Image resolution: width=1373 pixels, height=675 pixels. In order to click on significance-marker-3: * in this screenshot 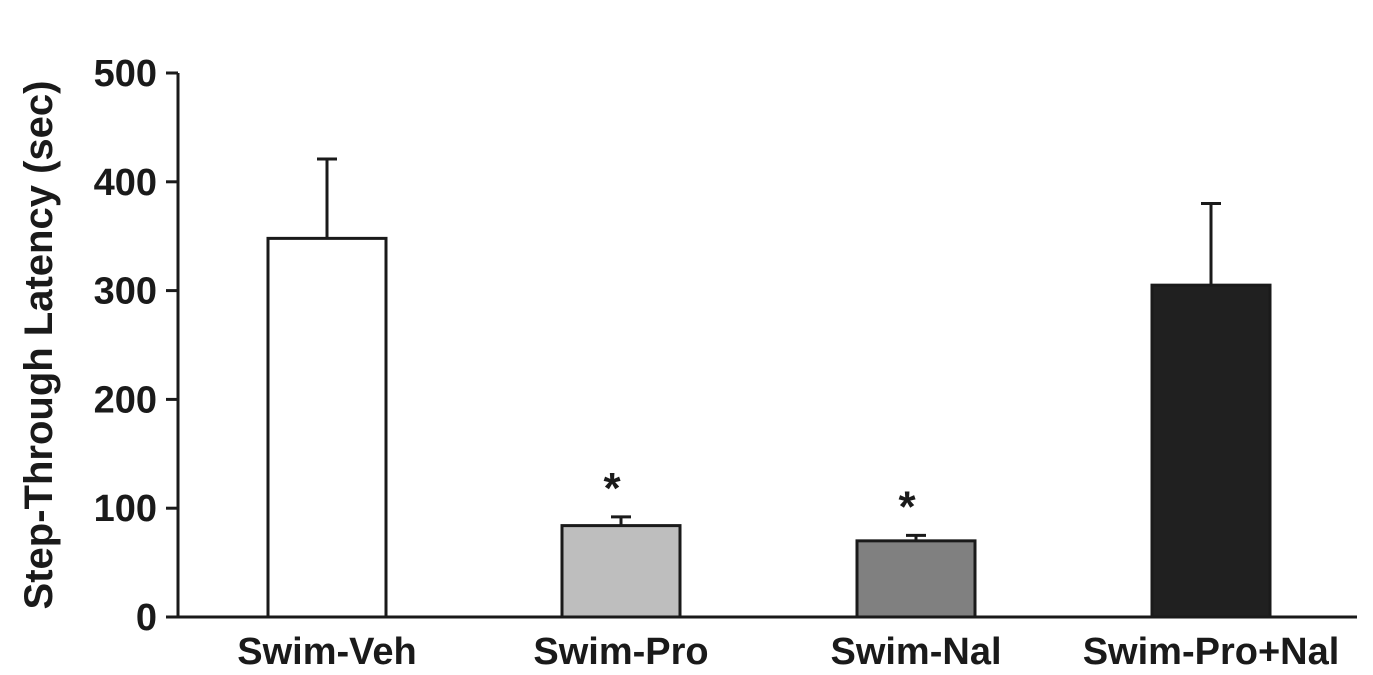, I will do `click(907, 506)`.